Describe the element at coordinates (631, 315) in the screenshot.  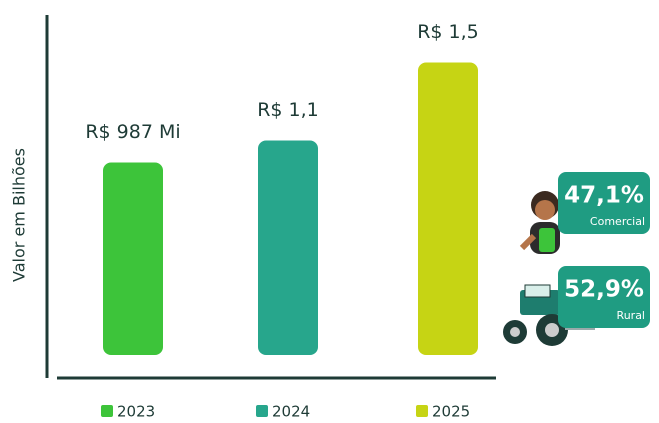
I see `card-label: Rural` at that location.